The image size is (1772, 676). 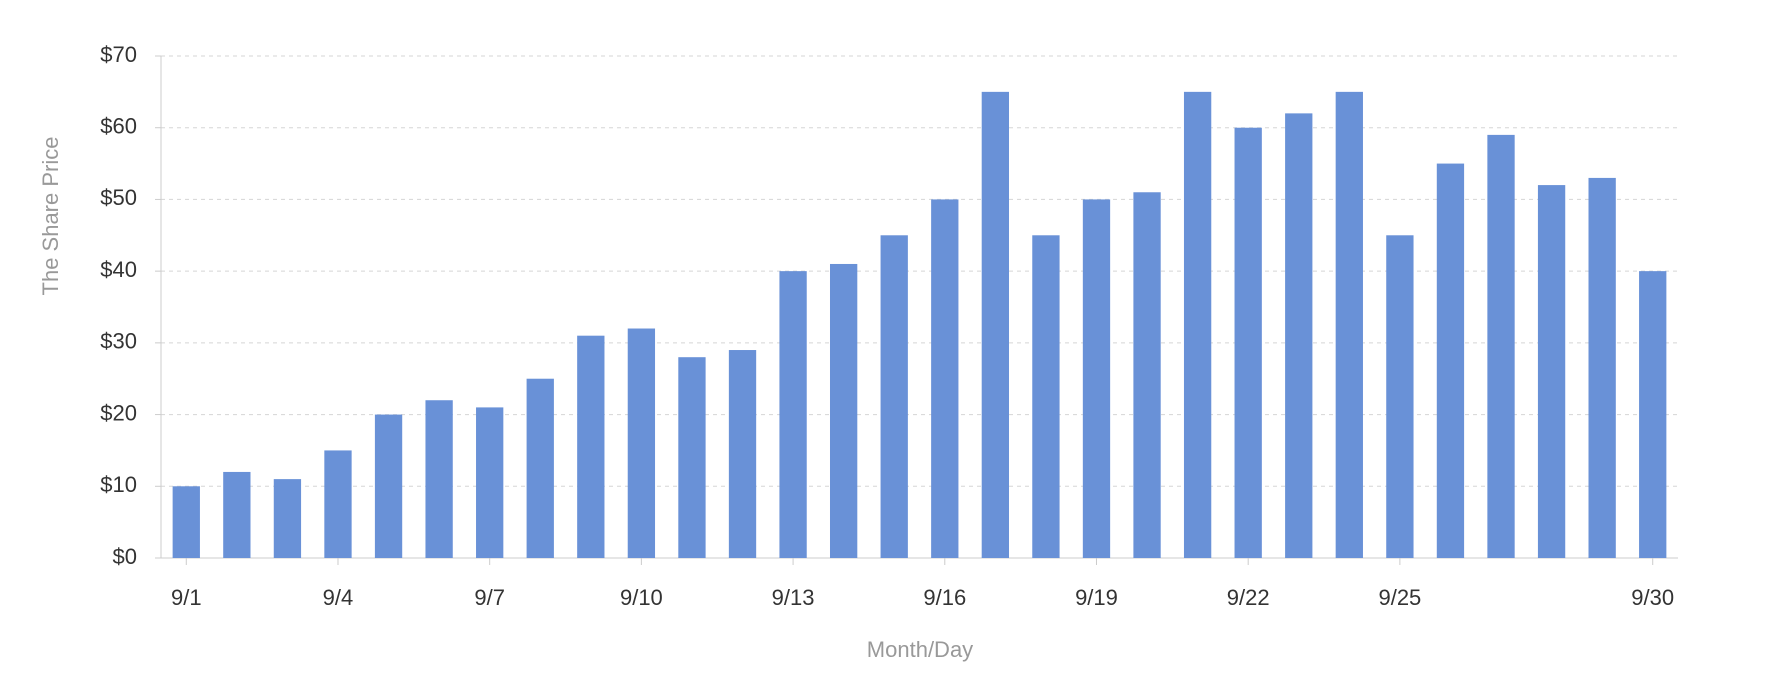 What do you see at coordinates (1096, 597) in the screenshot?
I see `x-tick-label: 9/19` at bounding box center [1096, 597].